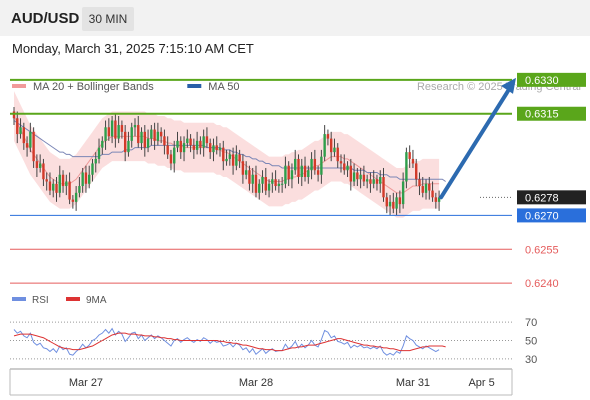  What do you see at coordinates (295, 18) in the screenshot?
I see `header-bar: AUD/USD 30 MIN` at bounding box center [295, 18].